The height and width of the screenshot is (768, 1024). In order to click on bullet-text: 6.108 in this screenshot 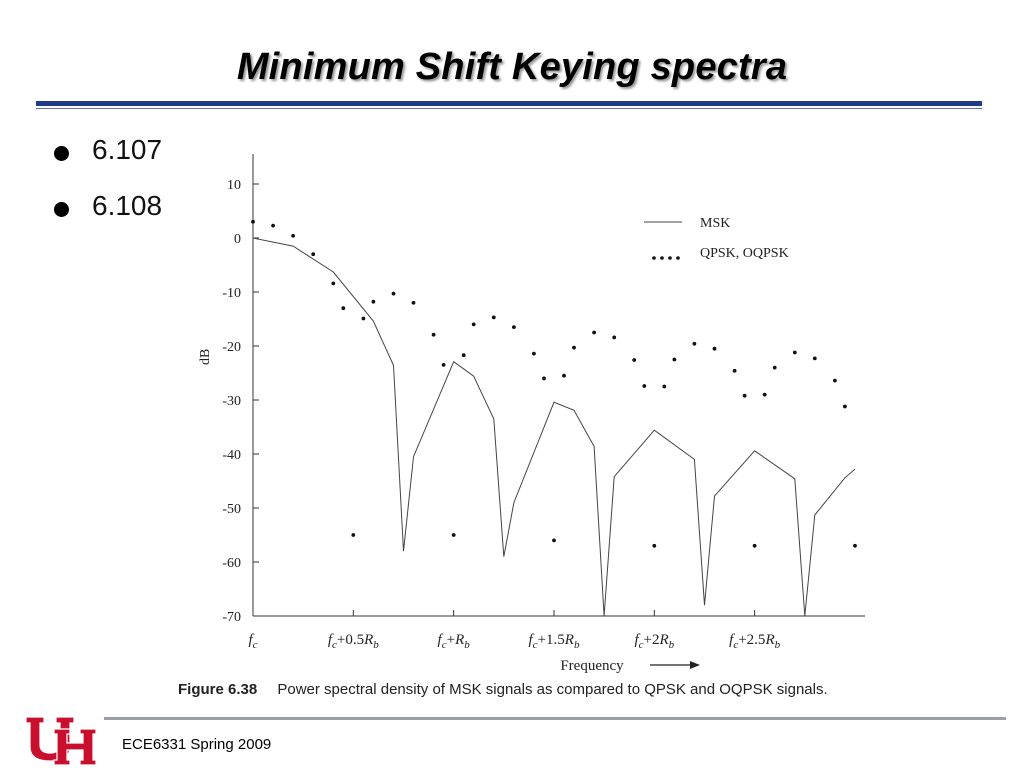, I will do `click(127, 205)`.